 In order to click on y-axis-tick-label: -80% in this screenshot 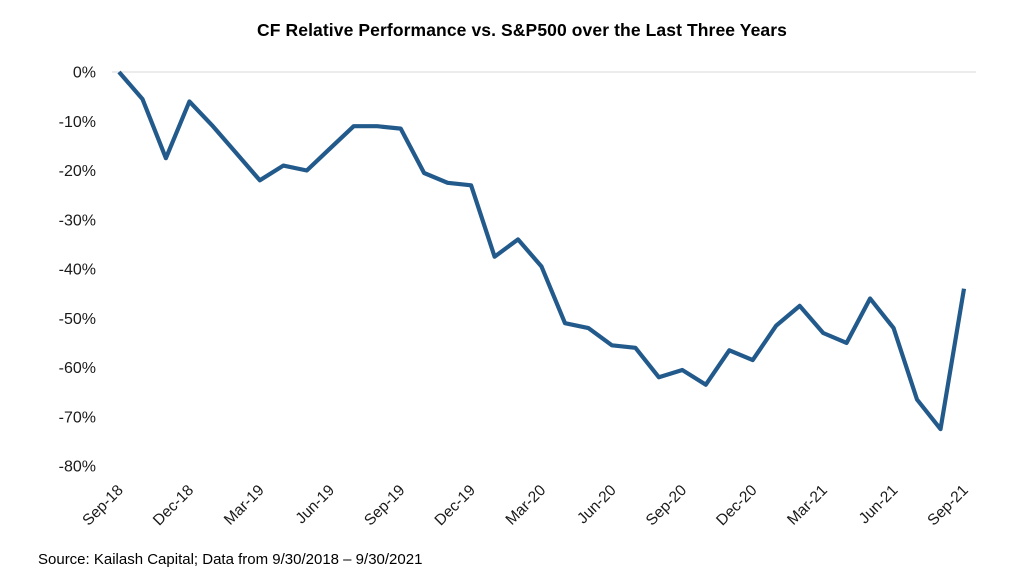, I will do `click(77, 467)`.